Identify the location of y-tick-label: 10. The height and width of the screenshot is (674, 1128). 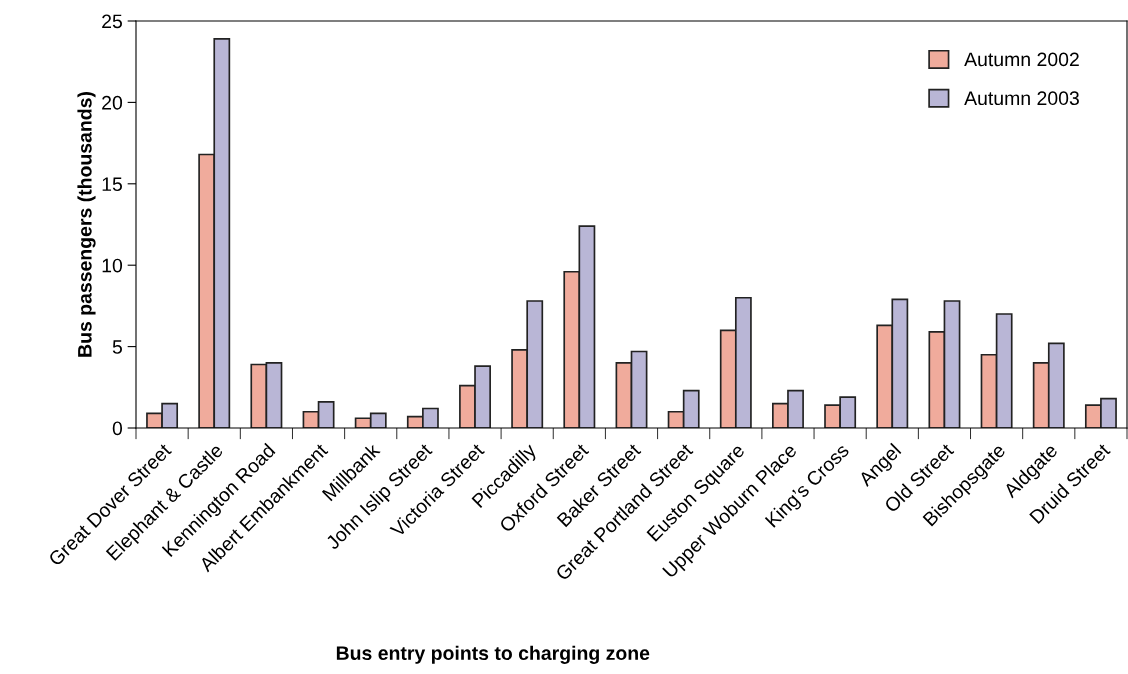
(112, 265).